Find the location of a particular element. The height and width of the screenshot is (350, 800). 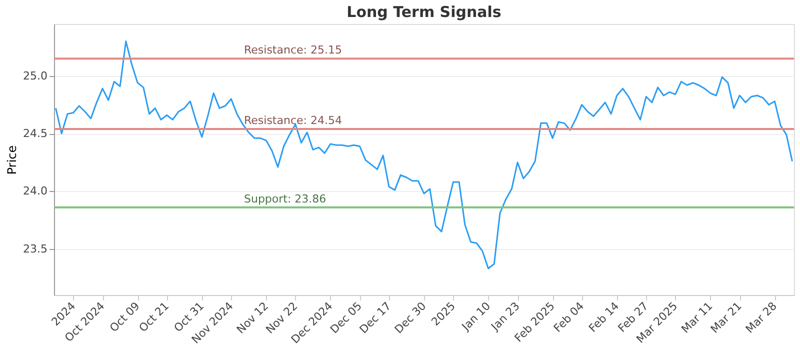

y-tick-label: 24.0 is located at coordinates (35, 191).